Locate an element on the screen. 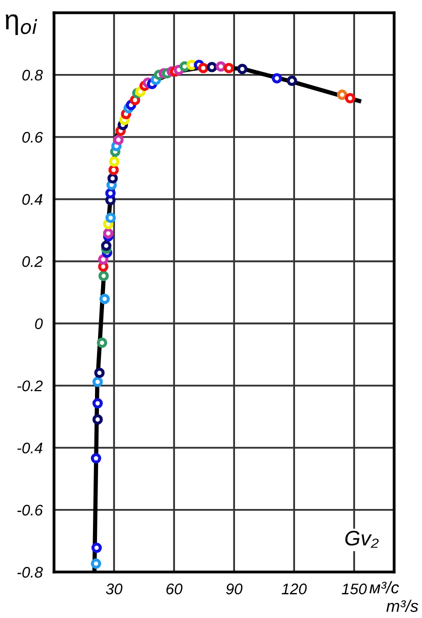  y-tick-label: 0.2 is located at coordinates (32, 261).